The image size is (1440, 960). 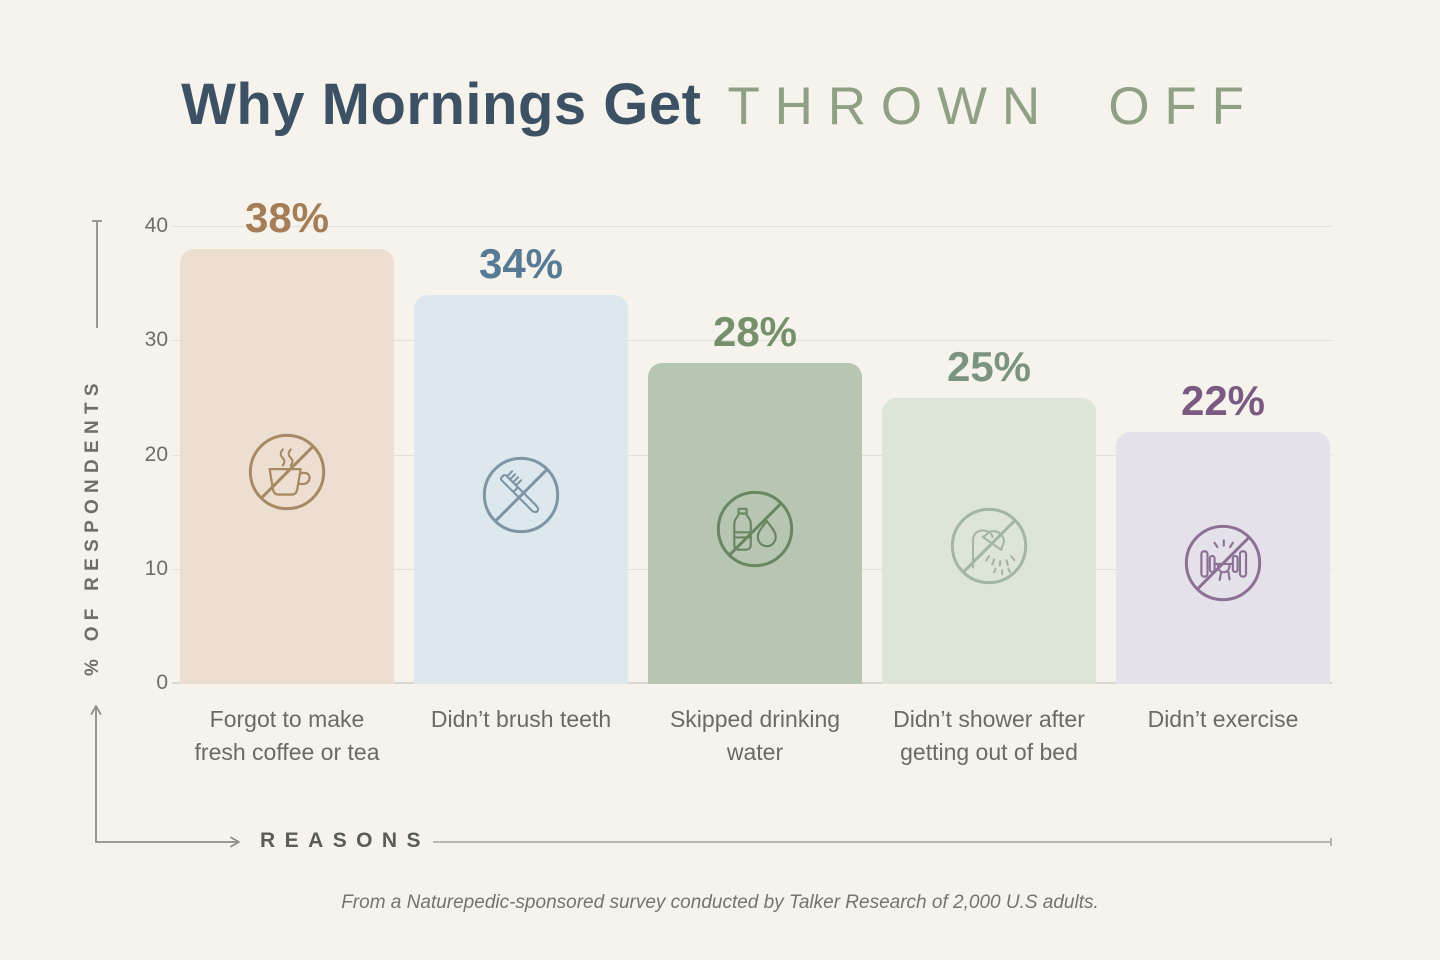 I want to click on title-accent: THROWN OFF, so click(x=993, y=106).